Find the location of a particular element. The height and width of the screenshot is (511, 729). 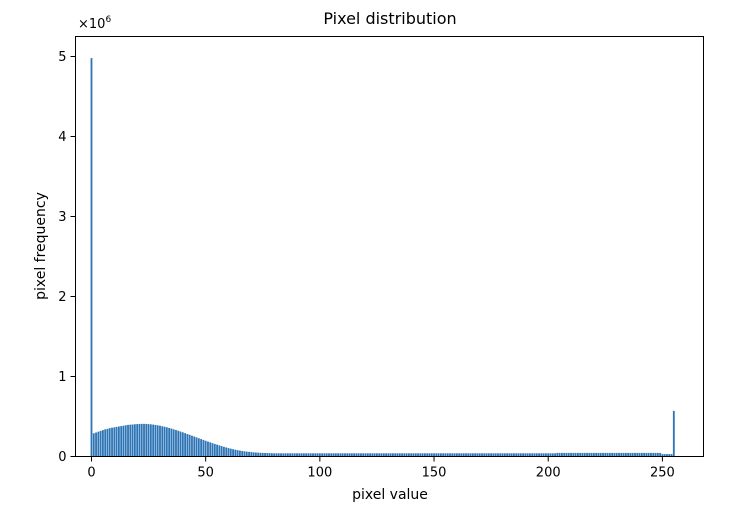

x-tick-label: 200 is located at coordinates (548, 473).